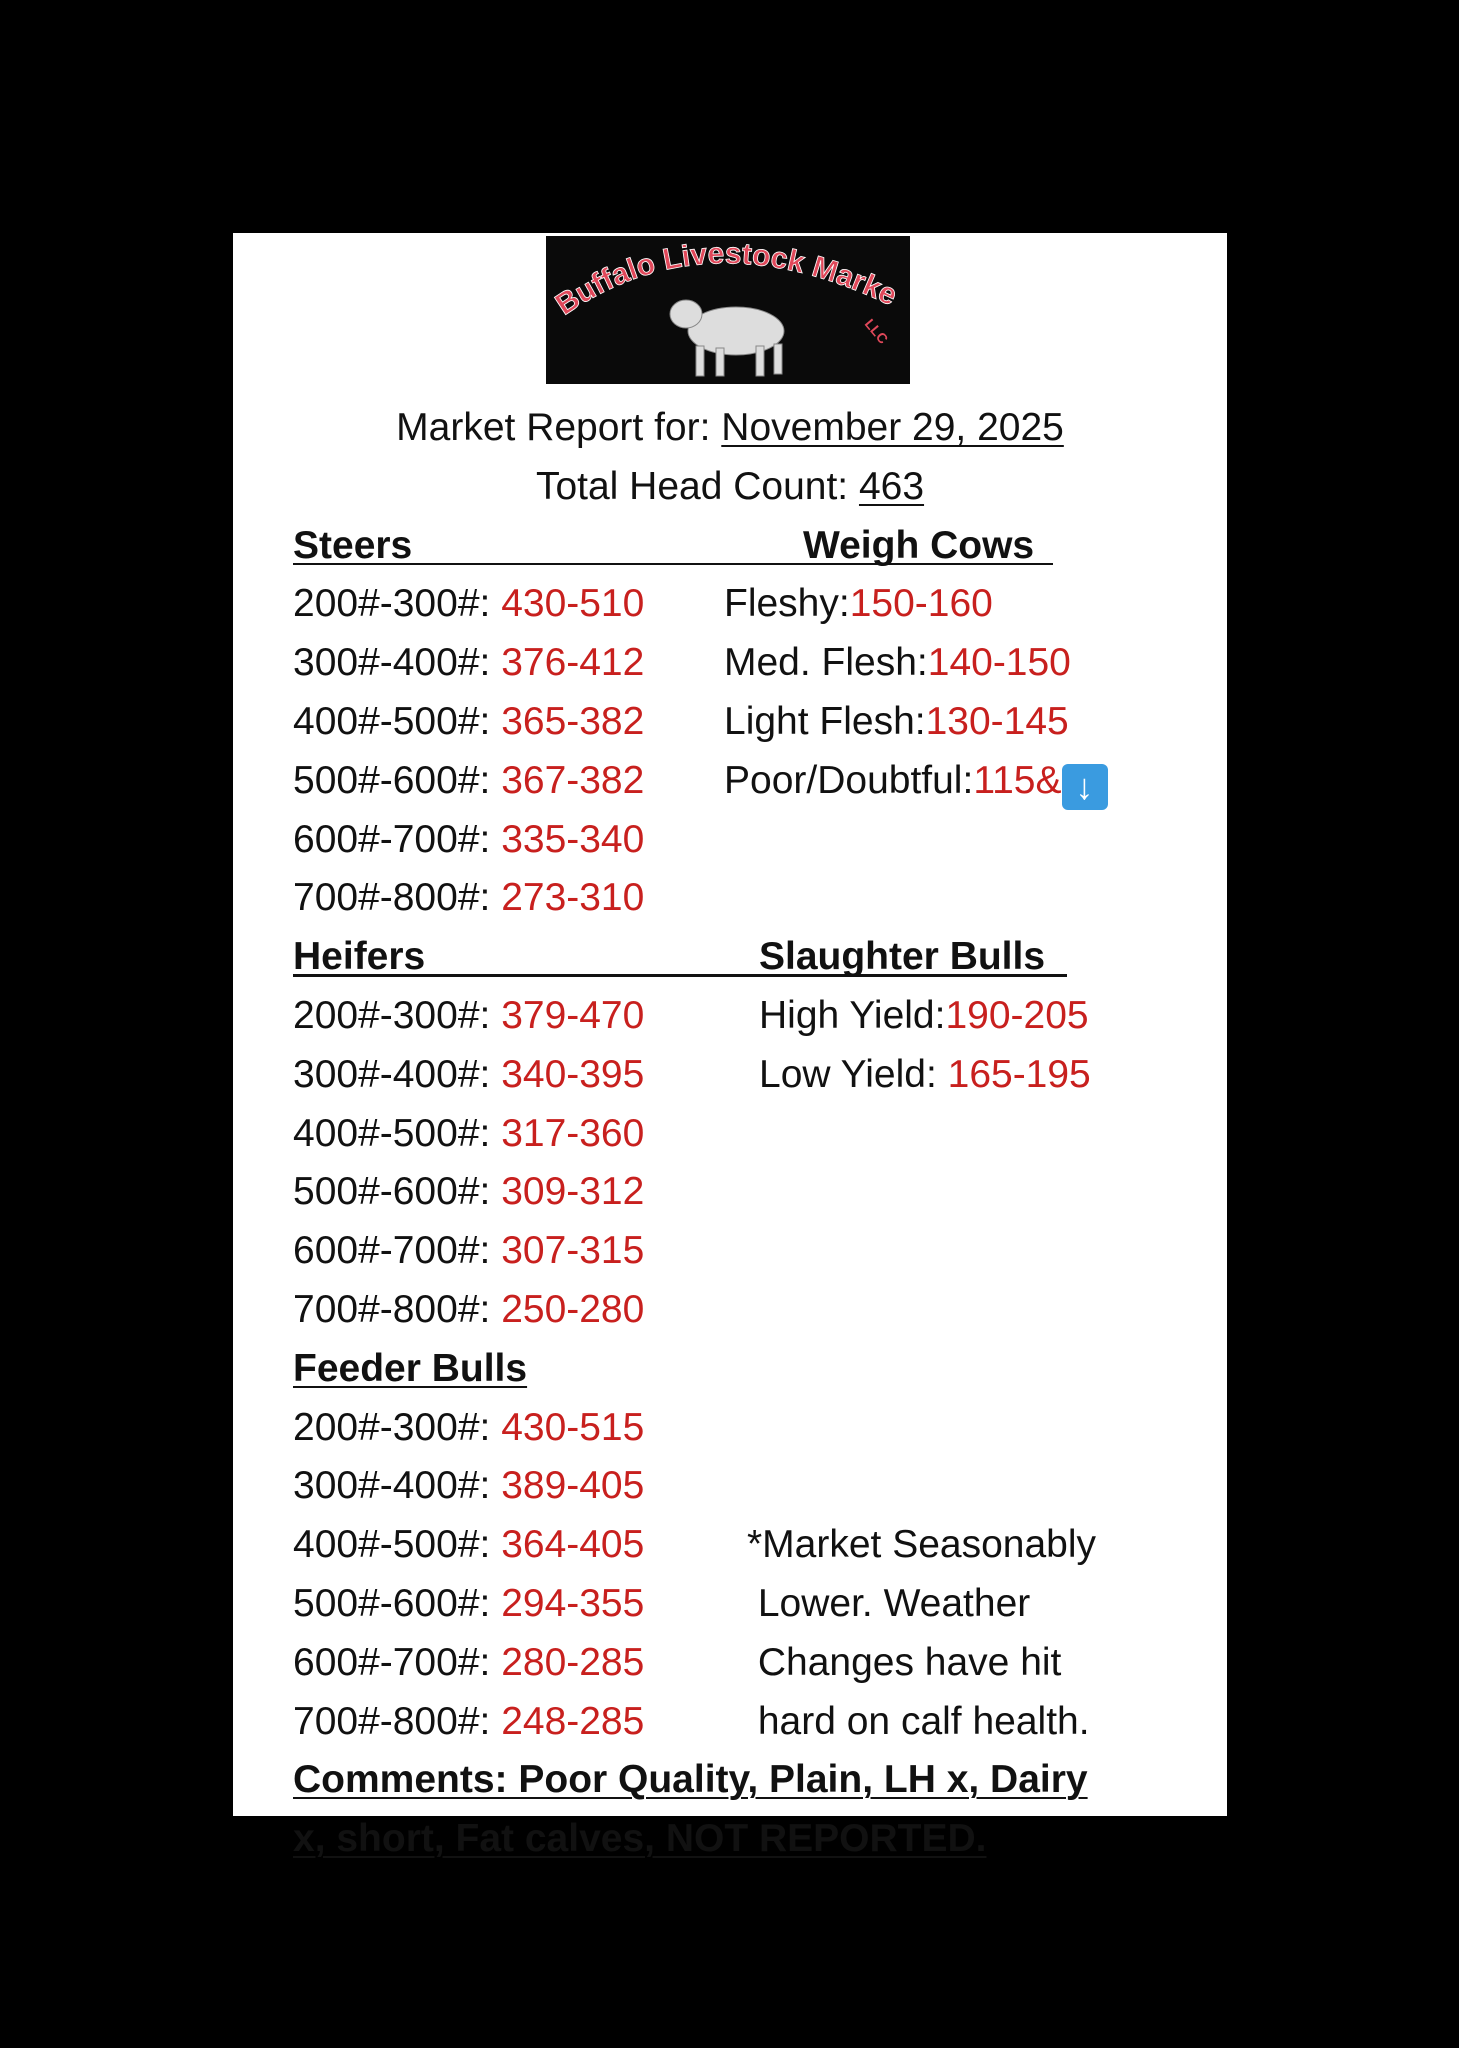 This screenshot has height=2048, width=1459. I want to click on steers-price: 335-340, so click(573, 839).